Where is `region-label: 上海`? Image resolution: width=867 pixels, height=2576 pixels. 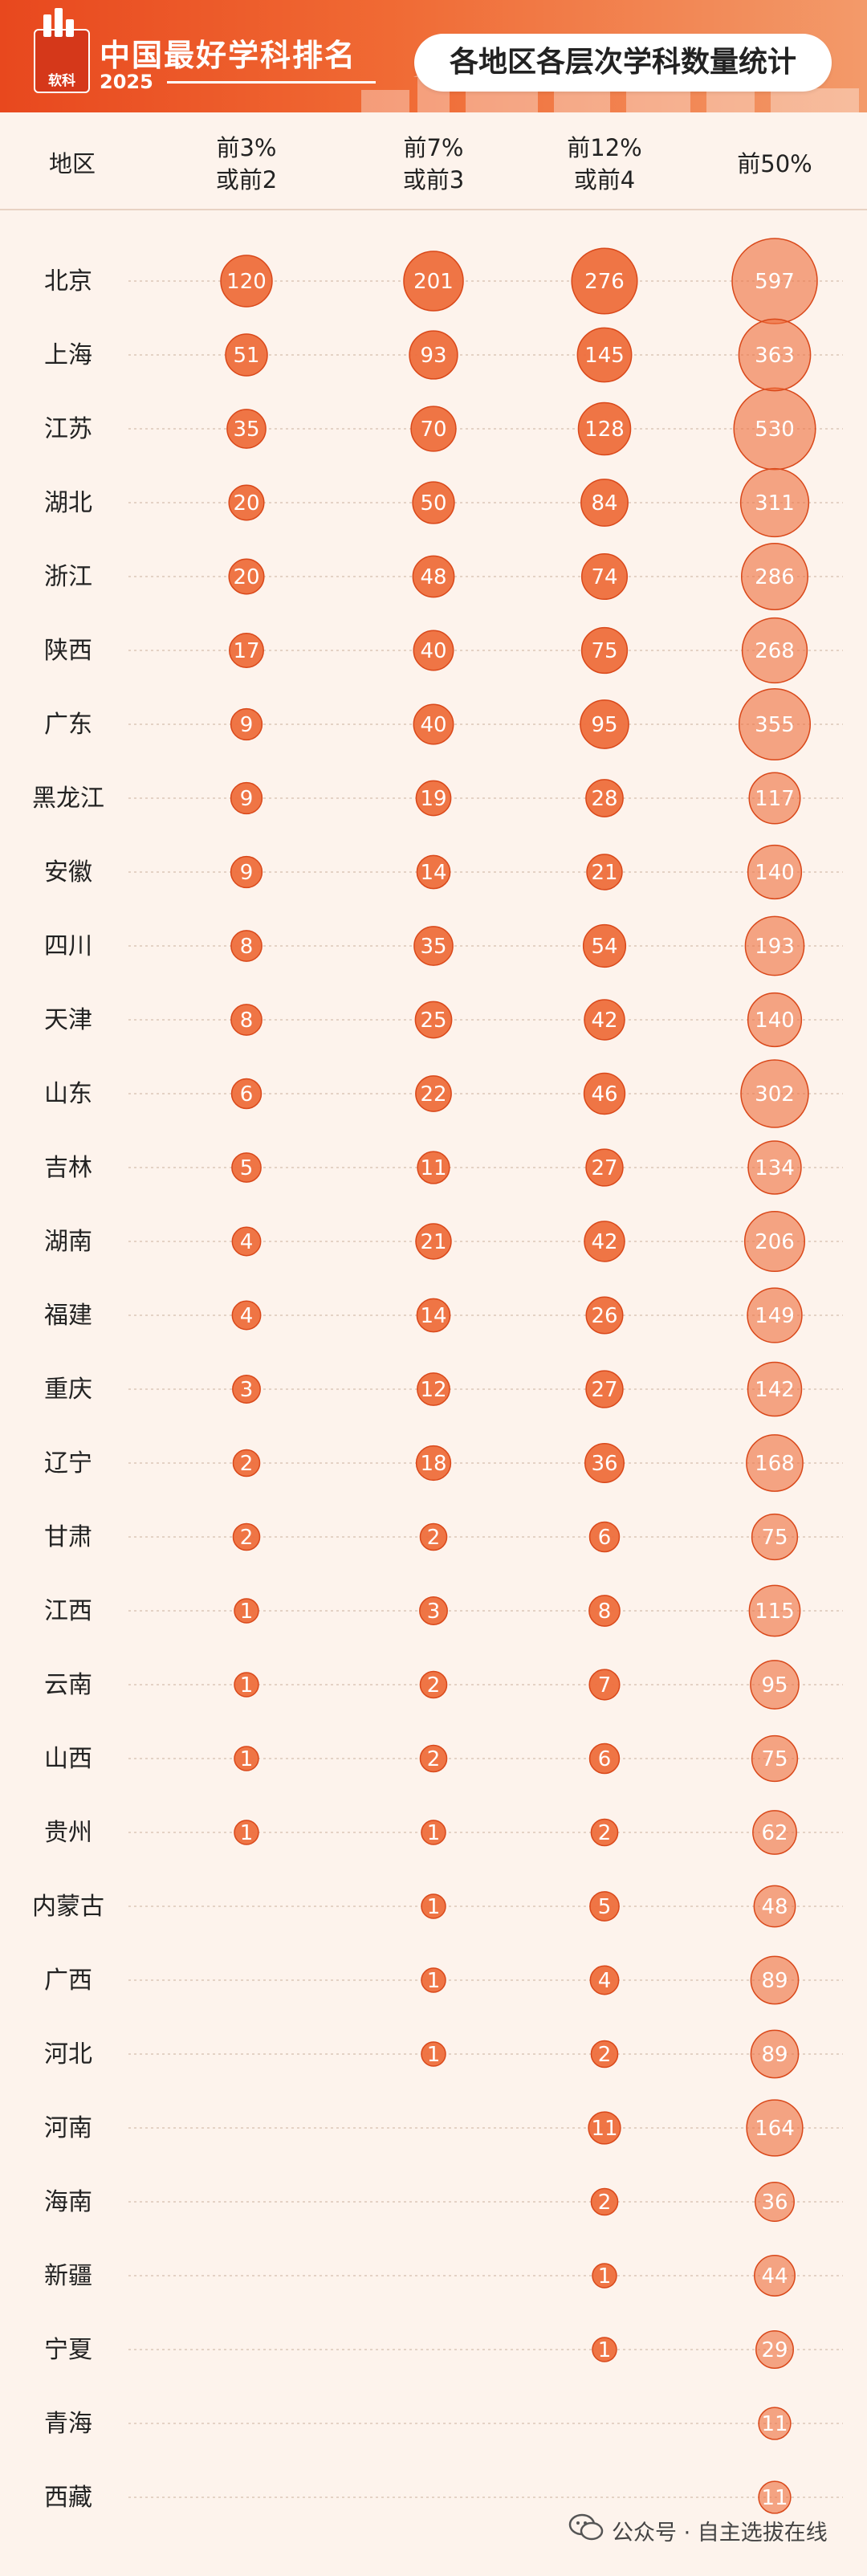 region-label: 上海 is located at coordinates (68, 355).